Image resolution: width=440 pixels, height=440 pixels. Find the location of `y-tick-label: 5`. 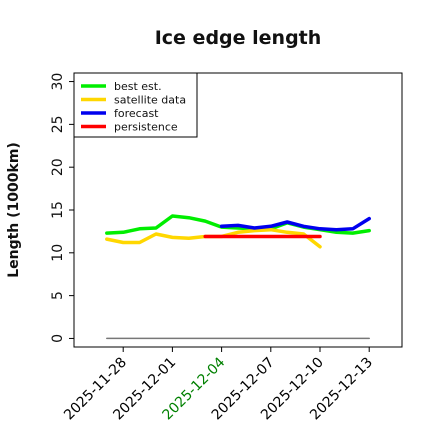

y-tick-label: 5 is located at coordinates (58, 295).